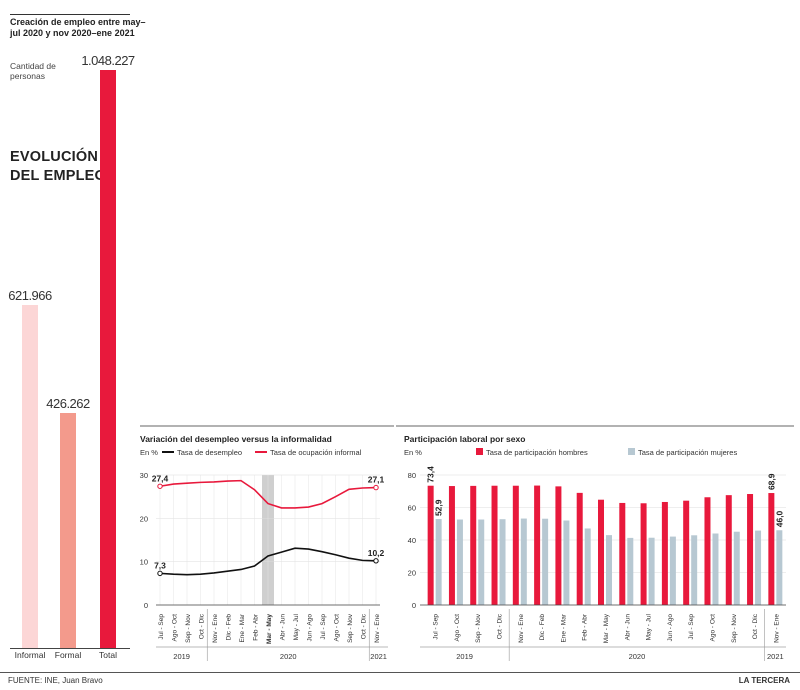  What do you see at coordinates (144, 562) in the screenshot?
I see `y-tick-label: 10` at bounding box center [144, 562].